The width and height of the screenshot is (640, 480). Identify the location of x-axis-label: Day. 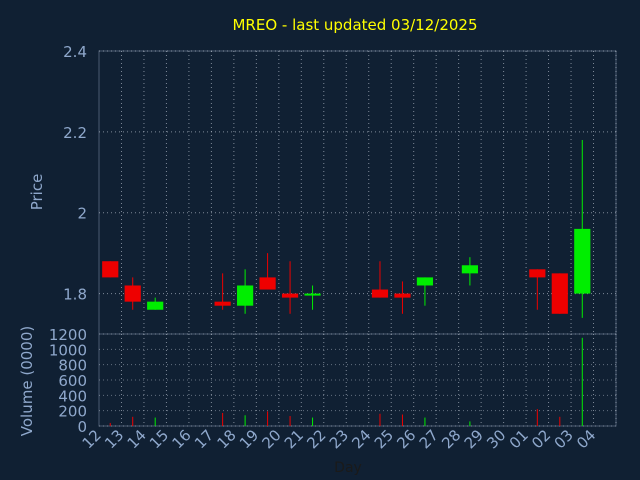
(348, 468).